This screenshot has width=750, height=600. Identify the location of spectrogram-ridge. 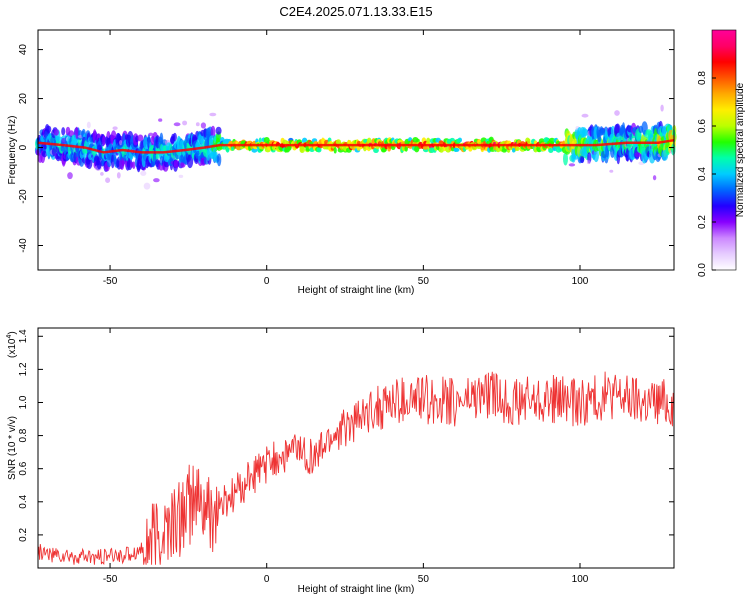
(356, 146).